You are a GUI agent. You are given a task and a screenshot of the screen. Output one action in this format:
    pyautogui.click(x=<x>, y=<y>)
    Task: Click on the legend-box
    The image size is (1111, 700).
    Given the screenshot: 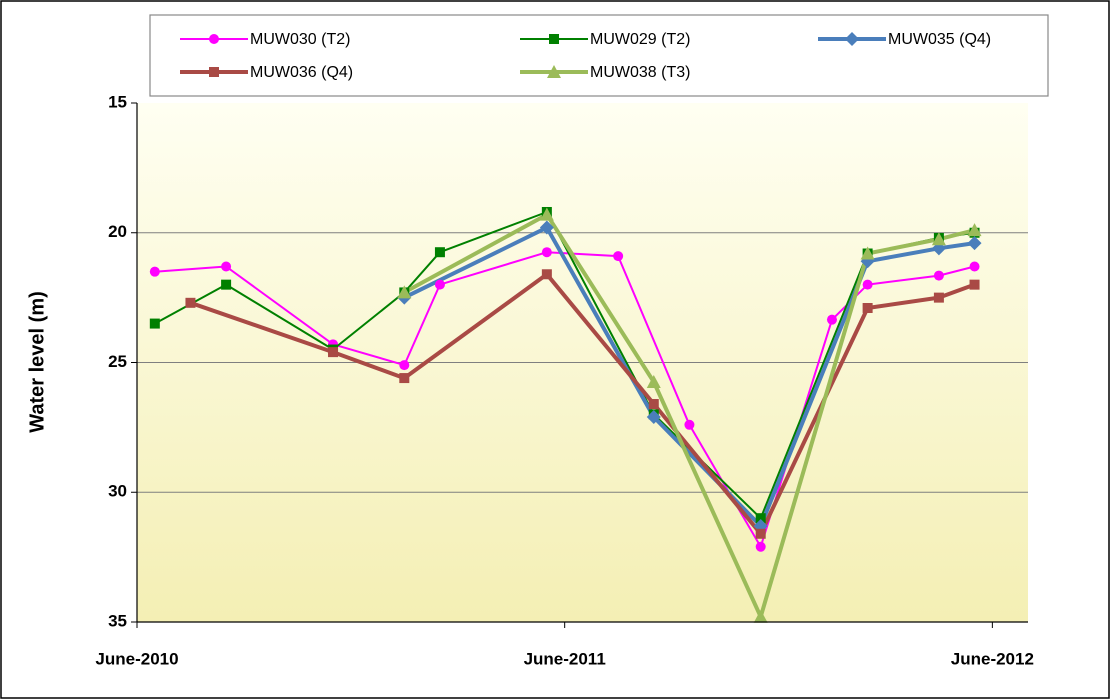 What is the action you would take?
    pyautogui.click(x=599, y=55)
    